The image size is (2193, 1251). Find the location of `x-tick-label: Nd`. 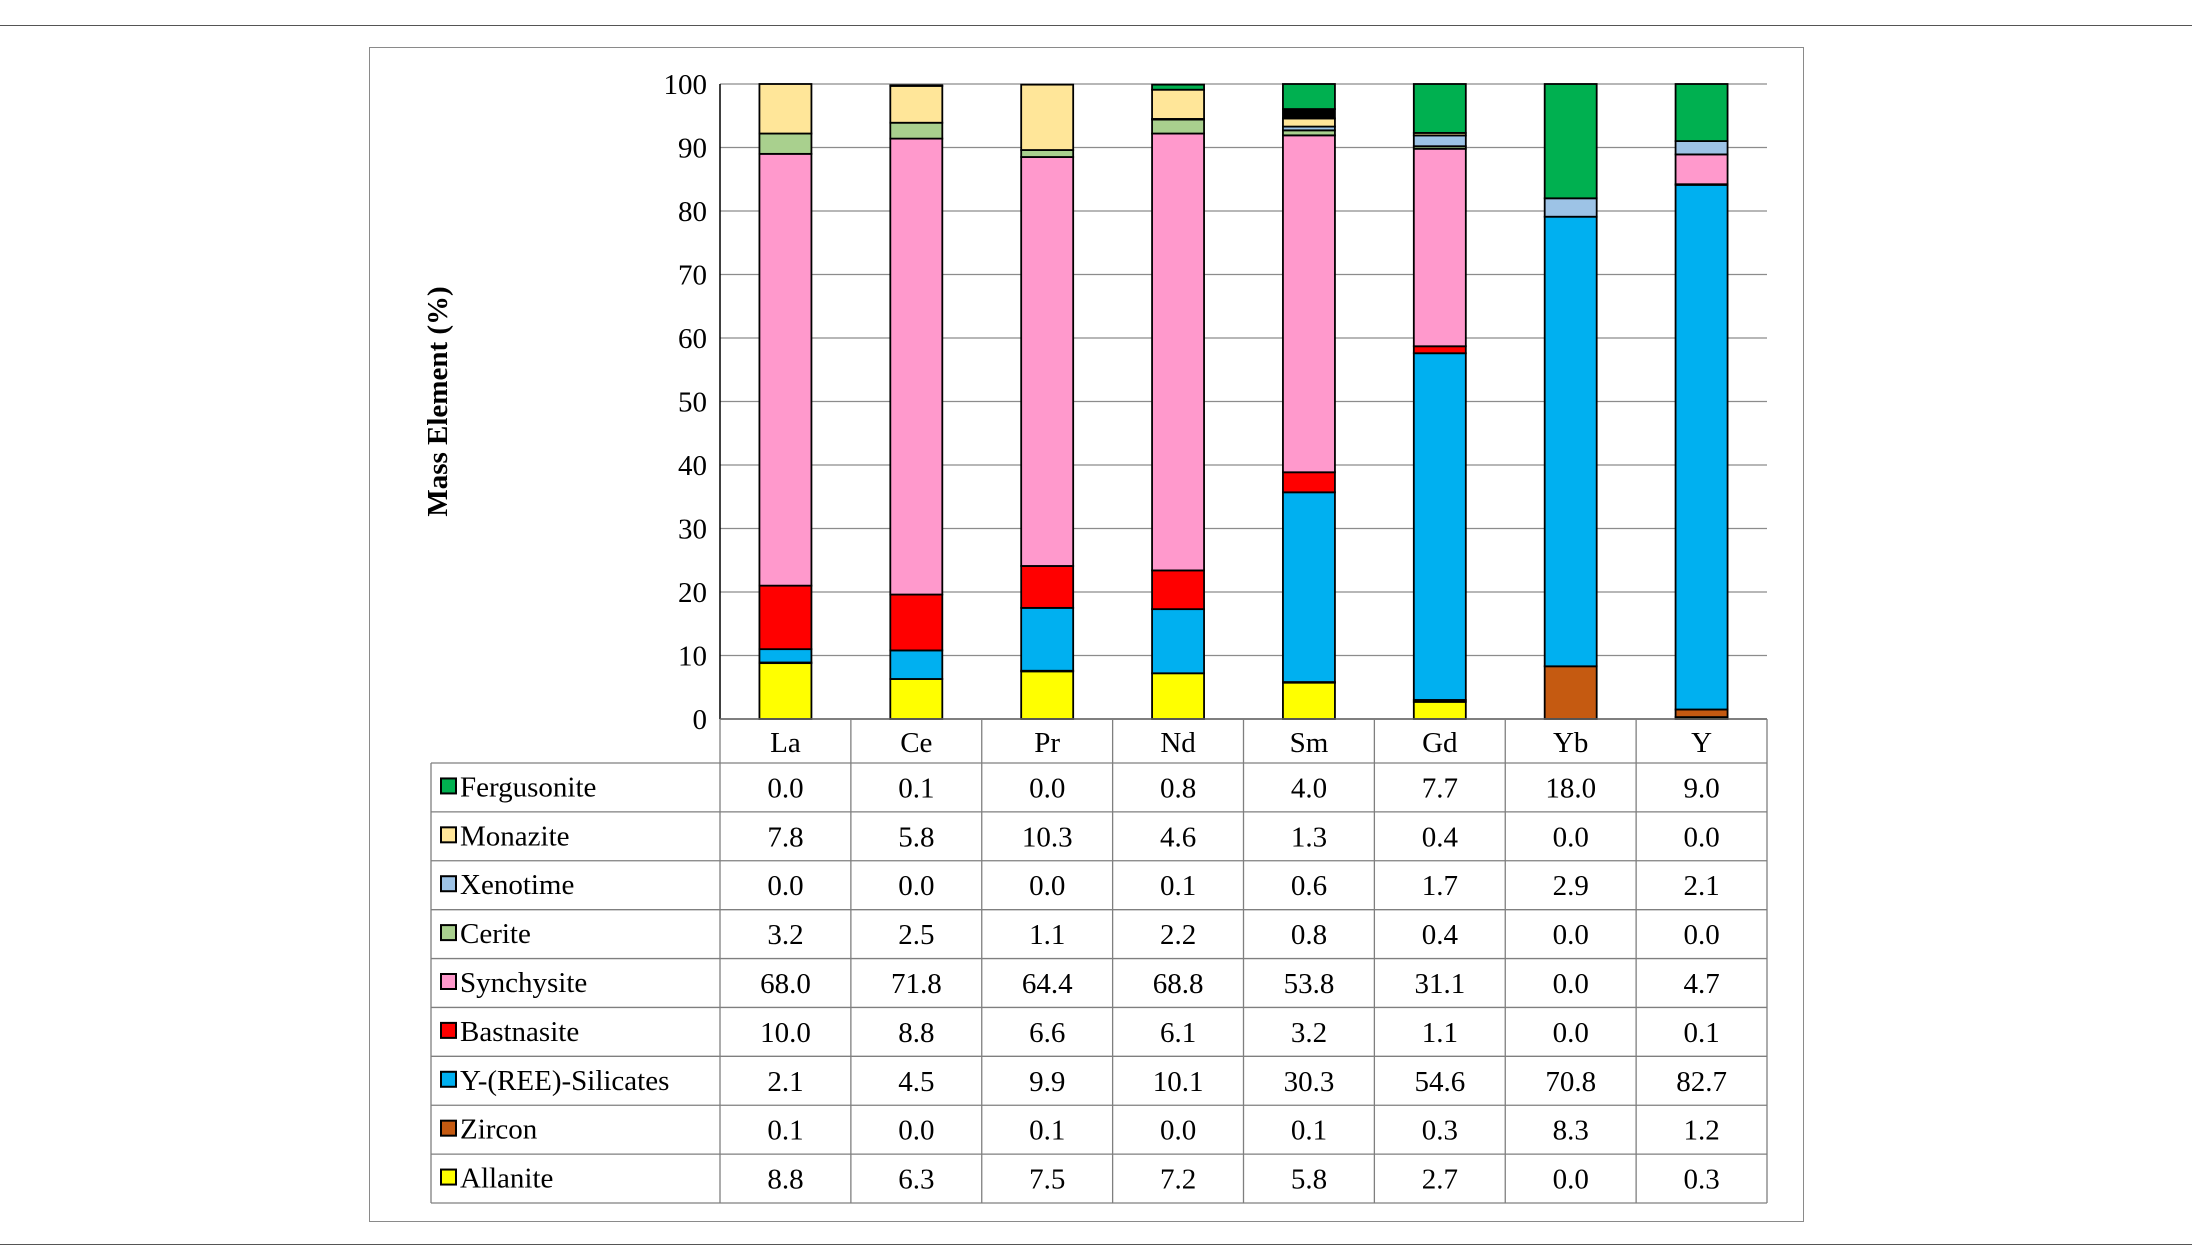

x-tick-label: Nd is located at coordinates (1178, 743).